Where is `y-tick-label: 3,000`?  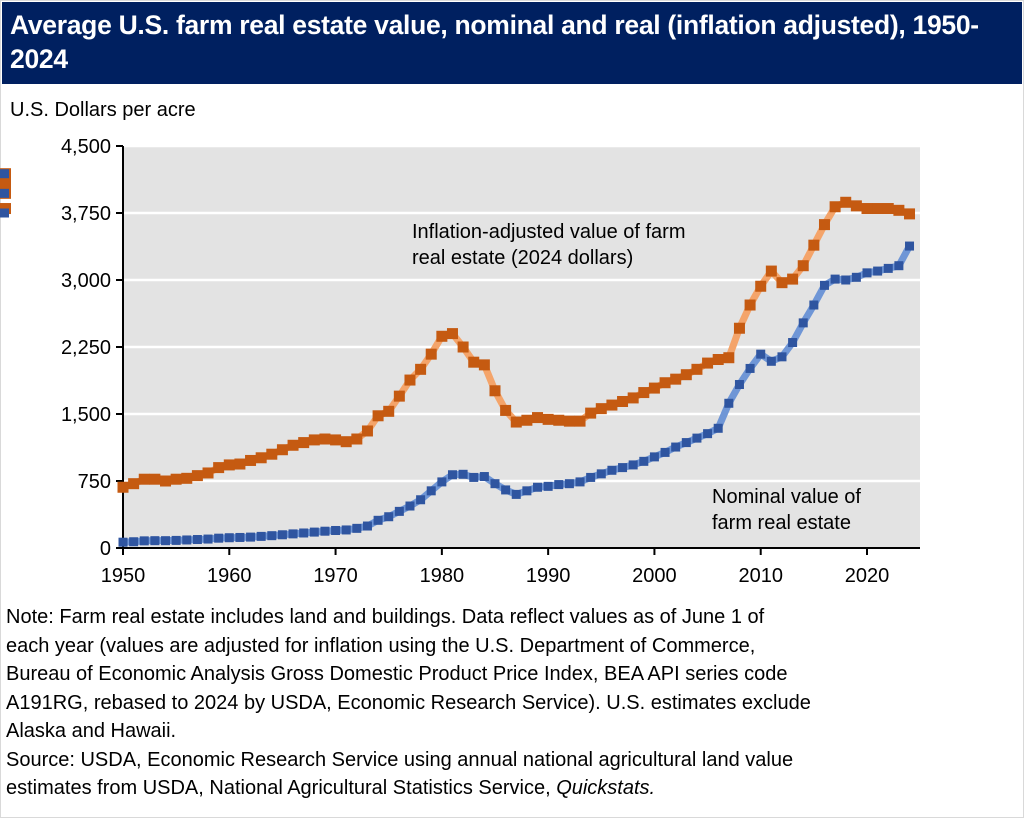 y-tick-label: 3,000 is located at coordinates (86, 281).